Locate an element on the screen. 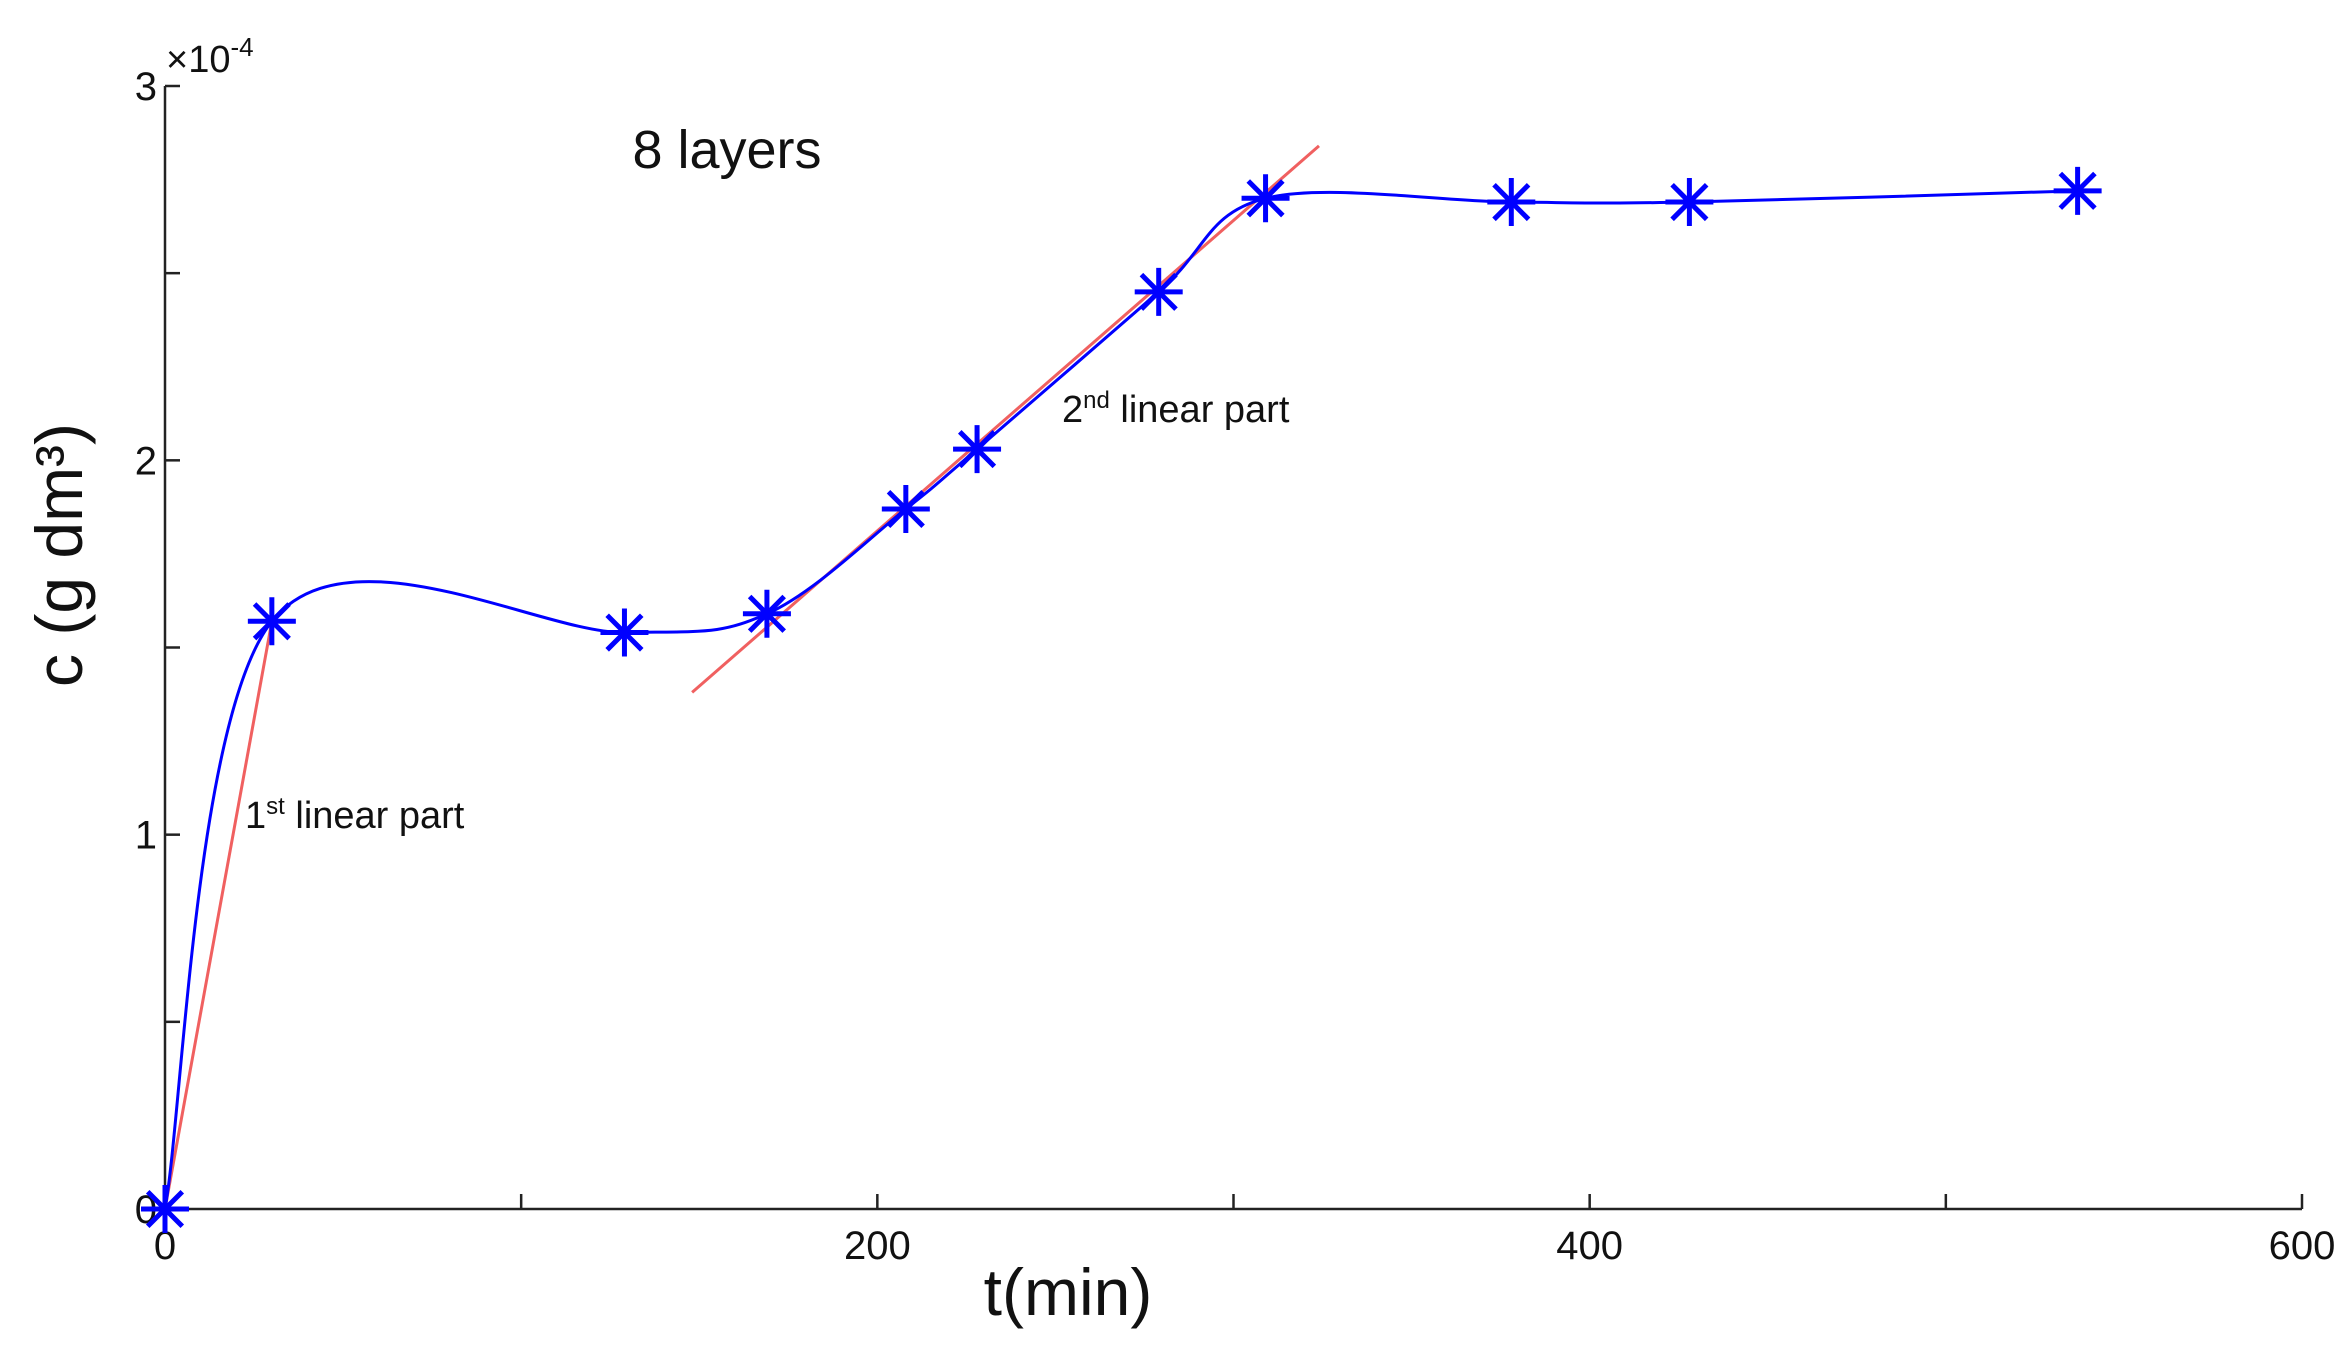 The image size is (2350, 1360). y-tick-label: 1 is located at coordinates (146, 836).